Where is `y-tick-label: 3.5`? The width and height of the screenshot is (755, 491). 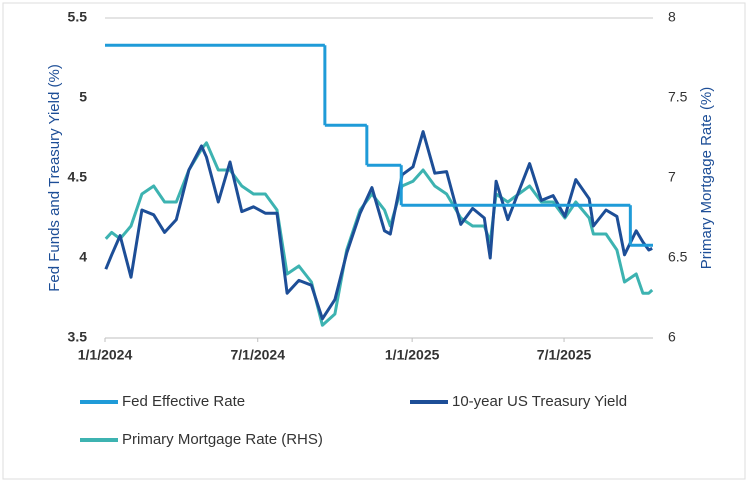 y-tick-label: 3.5 is located at coordinates (78, 337).